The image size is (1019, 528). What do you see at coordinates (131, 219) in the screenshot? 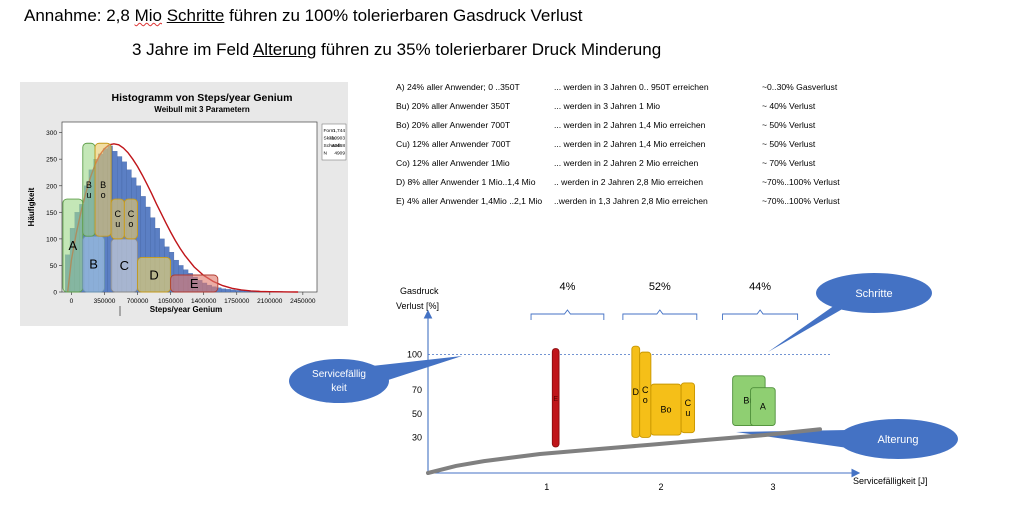
I see `histogram-group-co` at bounding box center [131, 219].